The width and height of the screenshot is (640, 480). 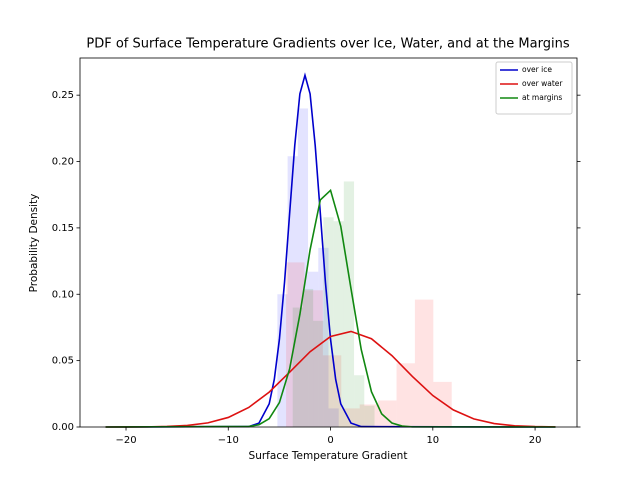 I want to click on legend-box, so click(x=534, y=88).